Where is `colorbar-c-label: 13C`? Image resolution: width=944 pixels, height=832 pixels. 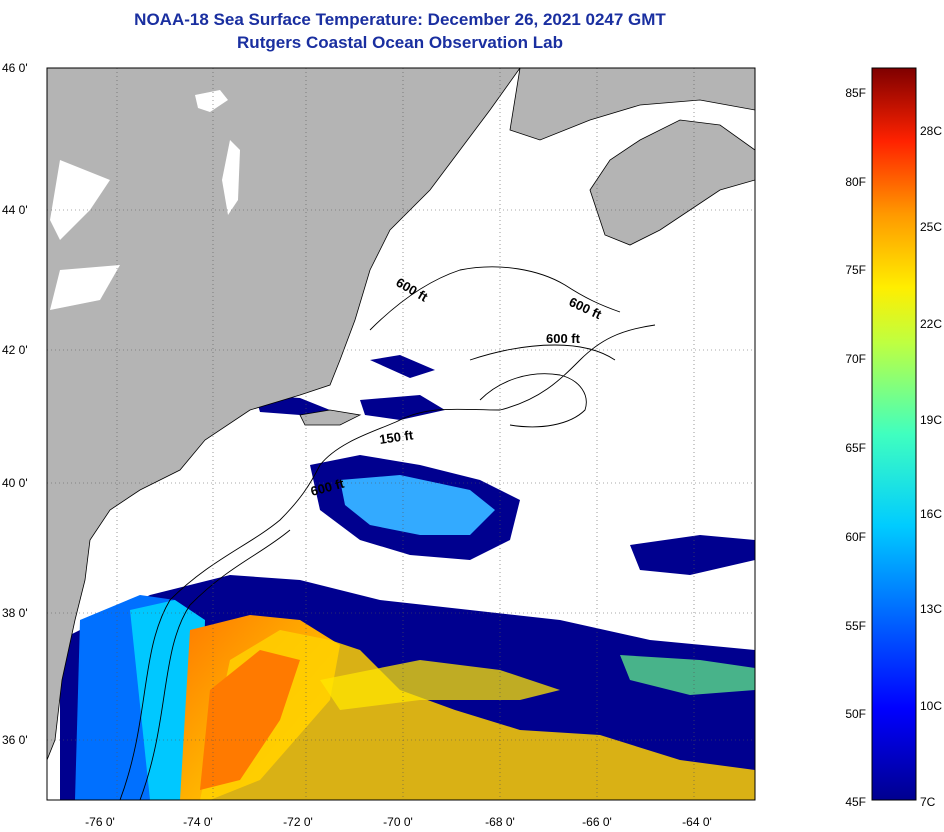 colorbar-c-label: 13C is located at coordinates (931, 609).